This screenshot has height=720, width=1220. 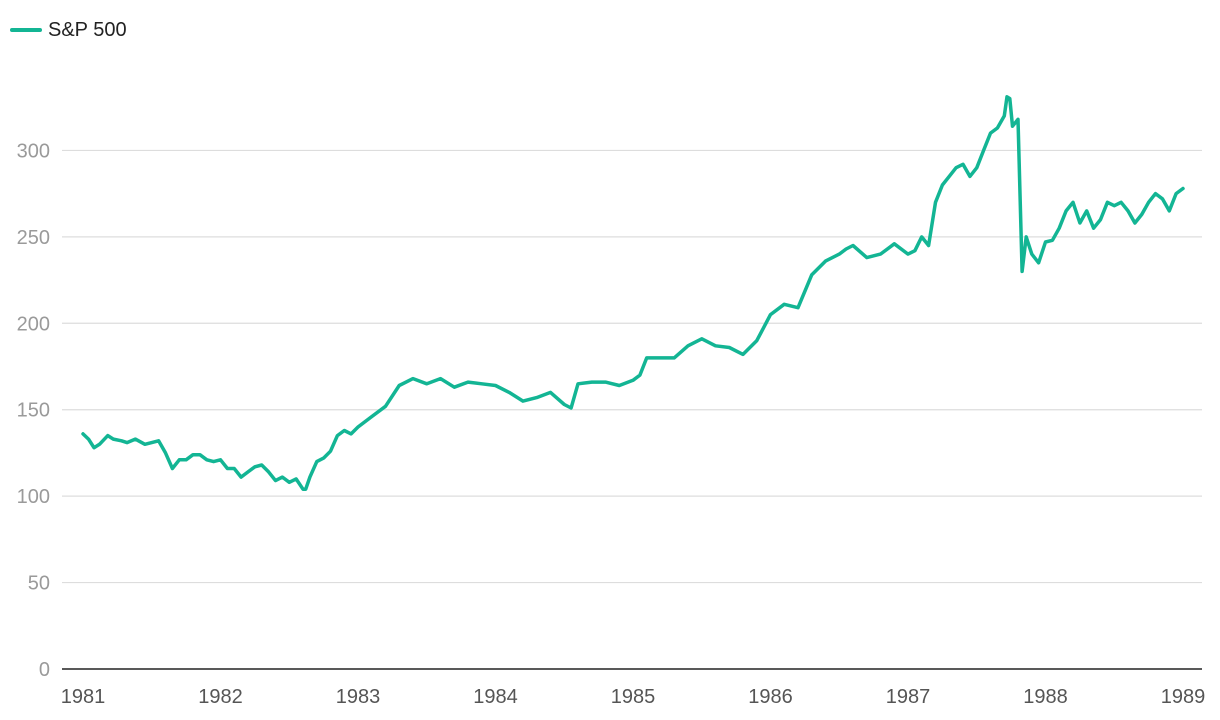 I want to click on y-tick-label: 100, so click(x=33, y=497).